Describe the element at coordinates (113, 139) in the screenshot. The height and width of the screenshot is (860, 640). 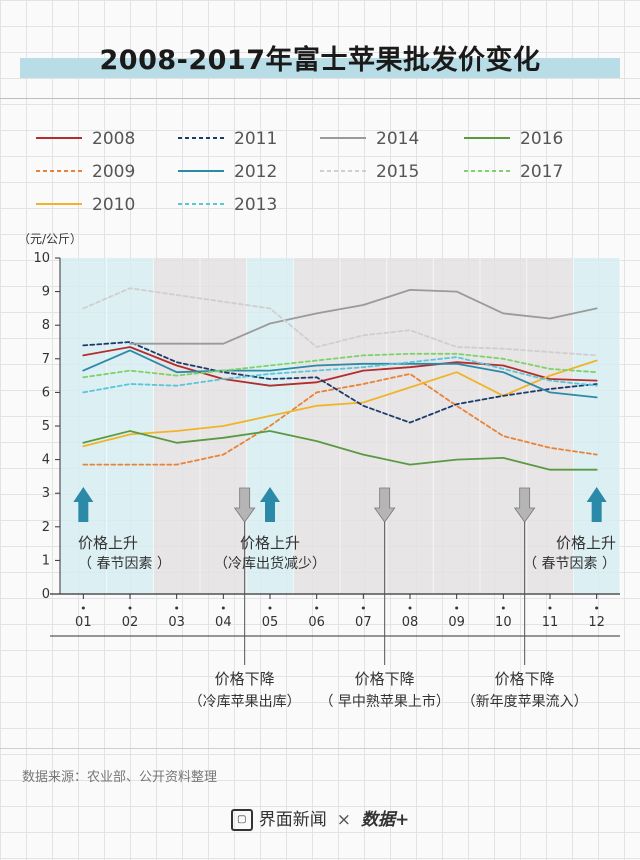
I see `legend-label-2008: 2008` at that location.